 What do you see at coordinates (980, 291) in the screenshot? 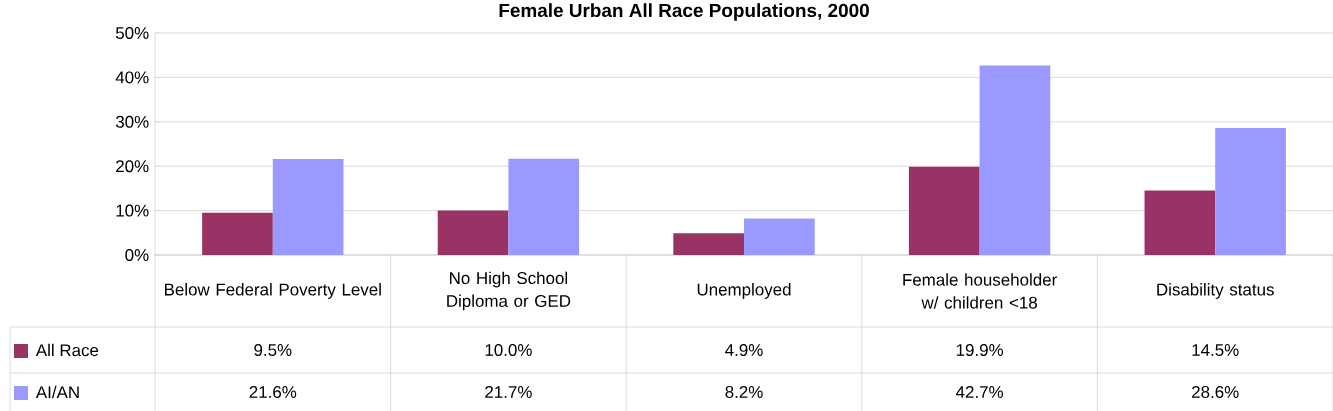
I see `x-tick-label: Female householder w/ children <18` at bounding box center [980, 291].